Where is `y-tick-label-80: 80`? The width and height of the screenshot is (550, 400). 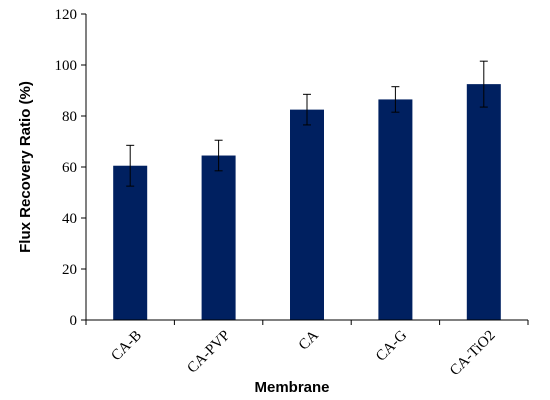
y-tick-label-80: 80 is located at coordinates (69, 117).